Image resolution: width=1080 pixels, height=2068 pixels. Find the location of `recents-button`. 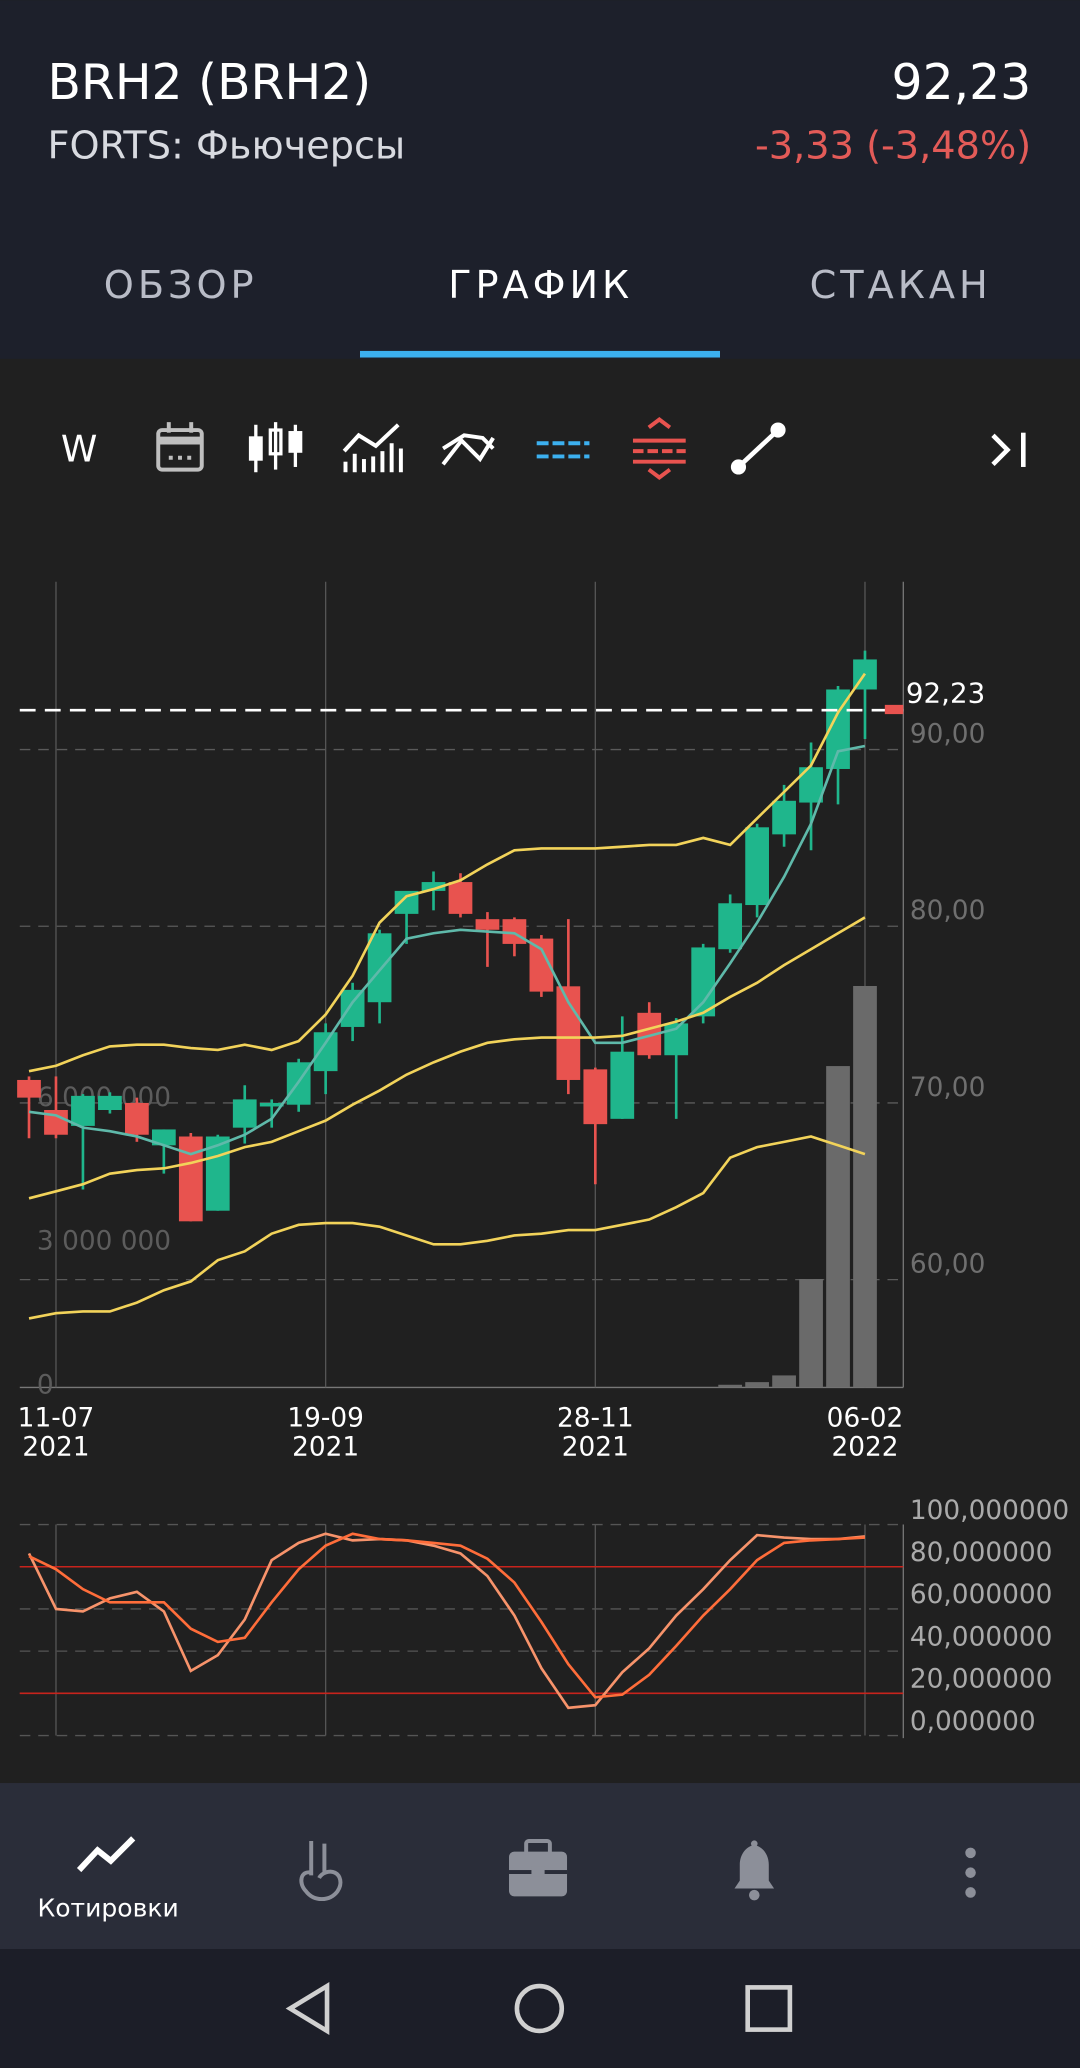

recents-button is located at coordinates (769, 2008).